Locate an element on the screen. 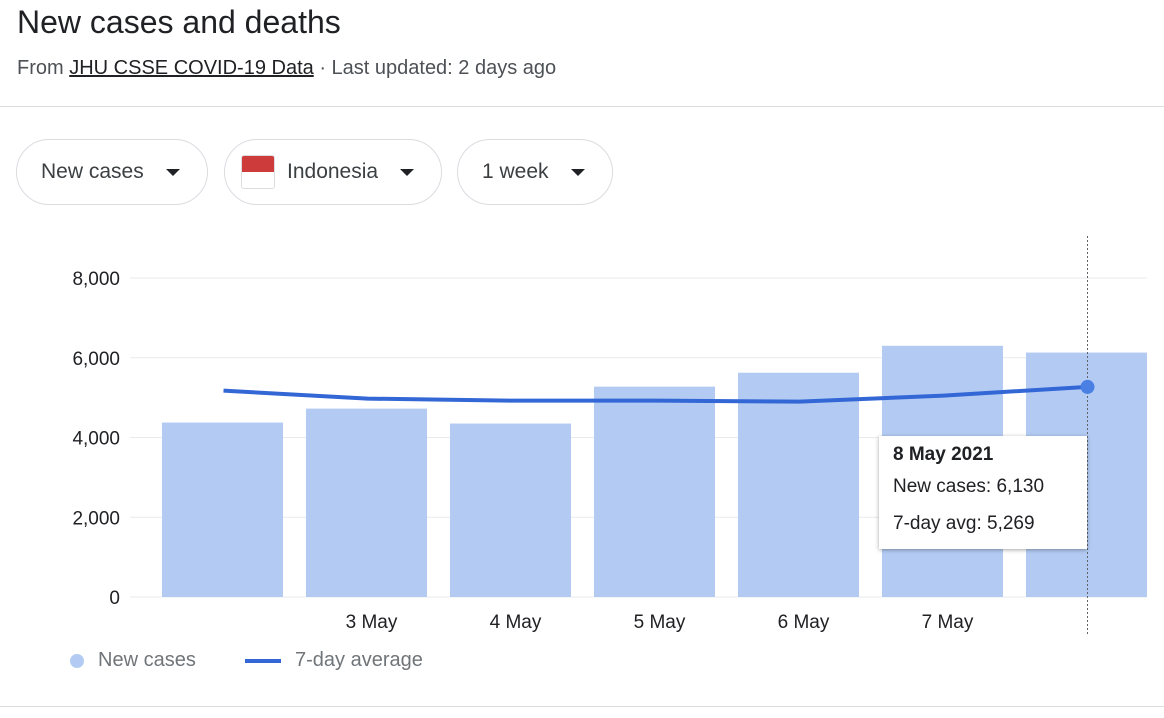 This screenshot has width=1164, height=718. y-tick-label: 4,000 is located at coordinates (96, 439).